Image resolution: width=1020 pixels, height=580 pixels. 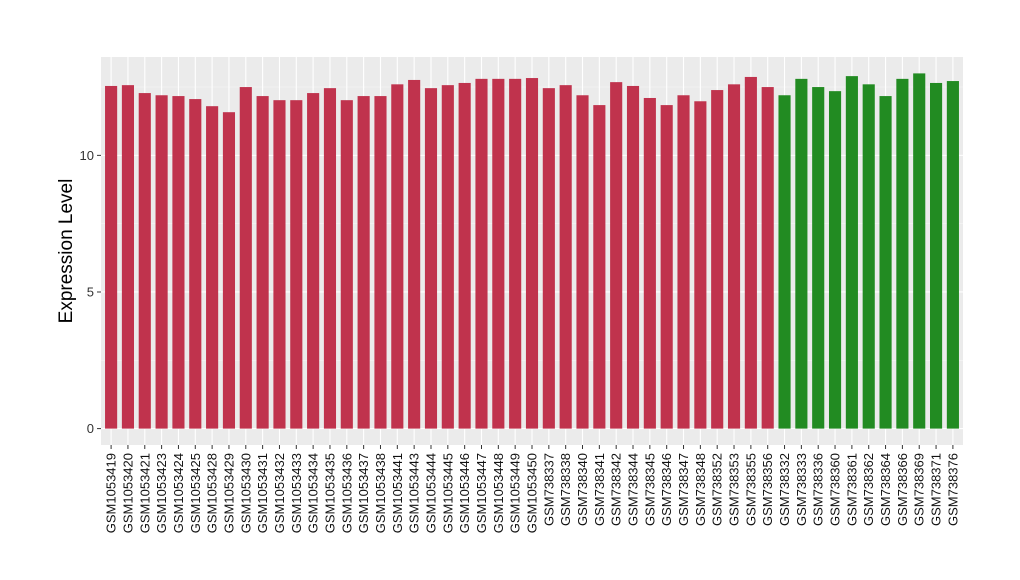 I want to click on bar-GSM1053423, so click(x=161, y=262).